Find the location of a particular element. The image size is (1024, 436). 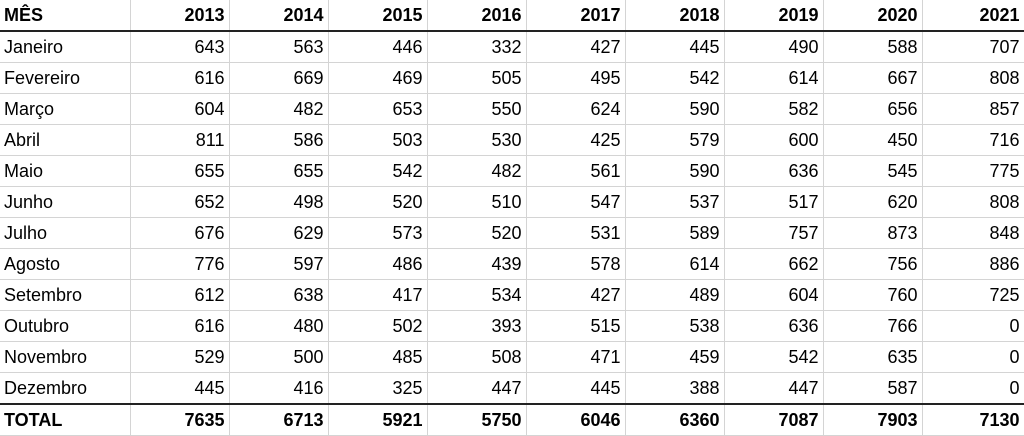

total-cell: 6360 is located at coordinates (675, 419).